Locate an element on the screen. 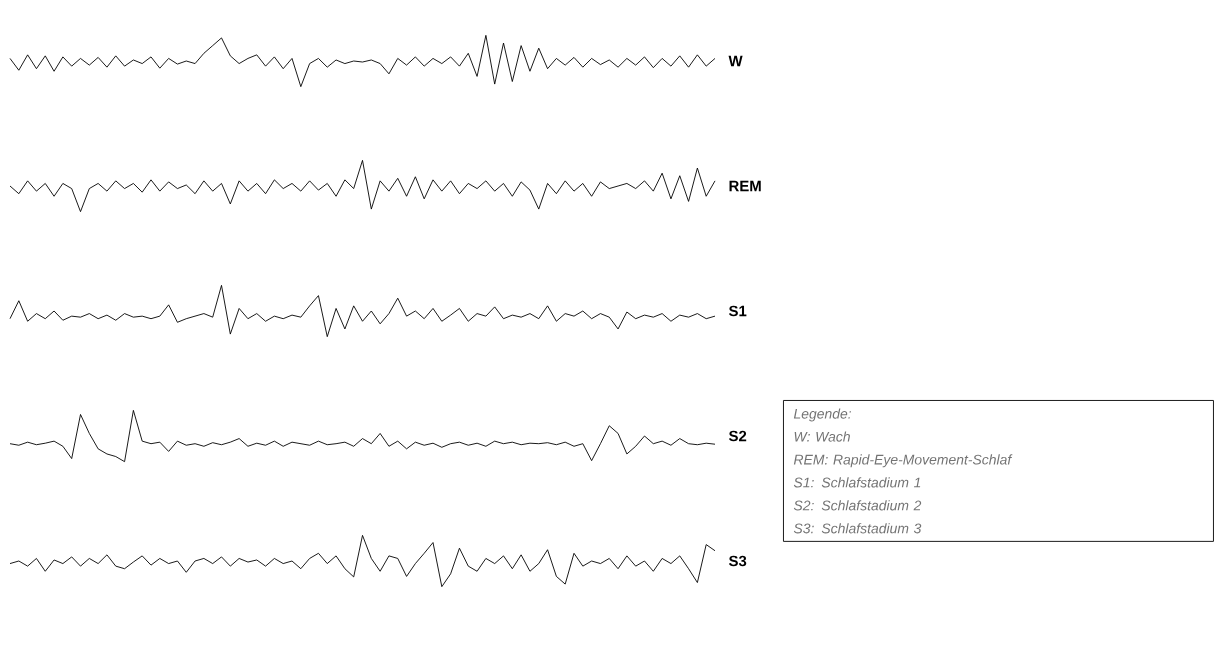 The width and height of the screenshot is (1221, 652). series-label: S3 is located at coordinates (737, 561).